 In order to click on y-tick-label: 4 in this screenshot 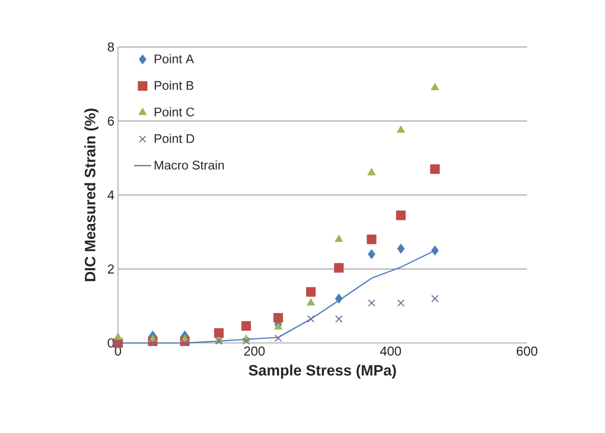, I will do `click(111, 195)`.